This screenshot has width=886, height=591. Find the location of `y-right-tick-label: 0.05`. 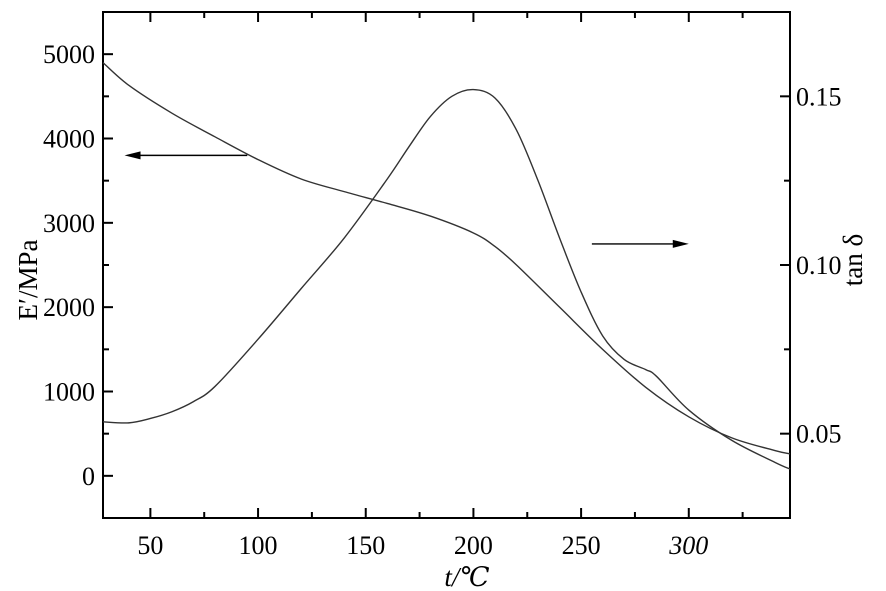

y-right-tick-label: 0.05 is located at coordinates (819, 434).